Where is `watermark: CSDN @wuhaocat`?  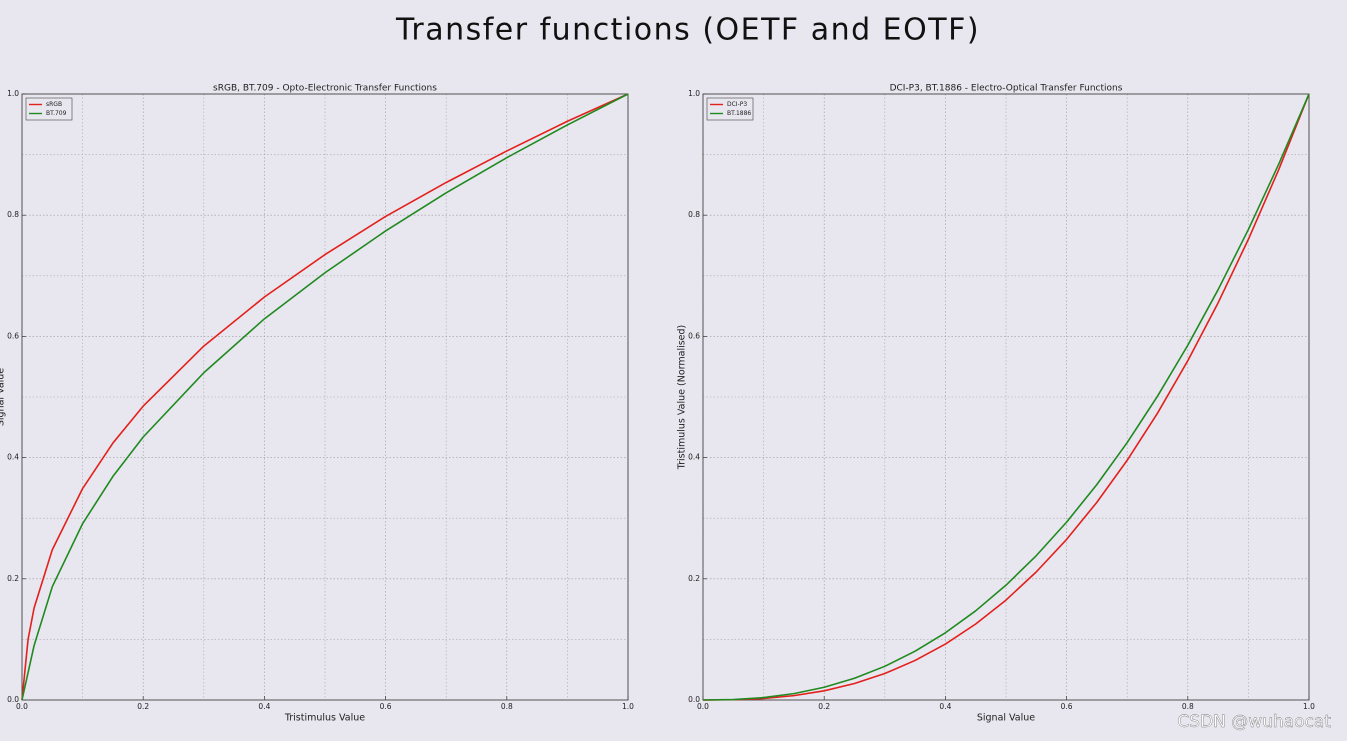 watermark: CSDN @wuhaocat is located at coordinates (1254, 722).